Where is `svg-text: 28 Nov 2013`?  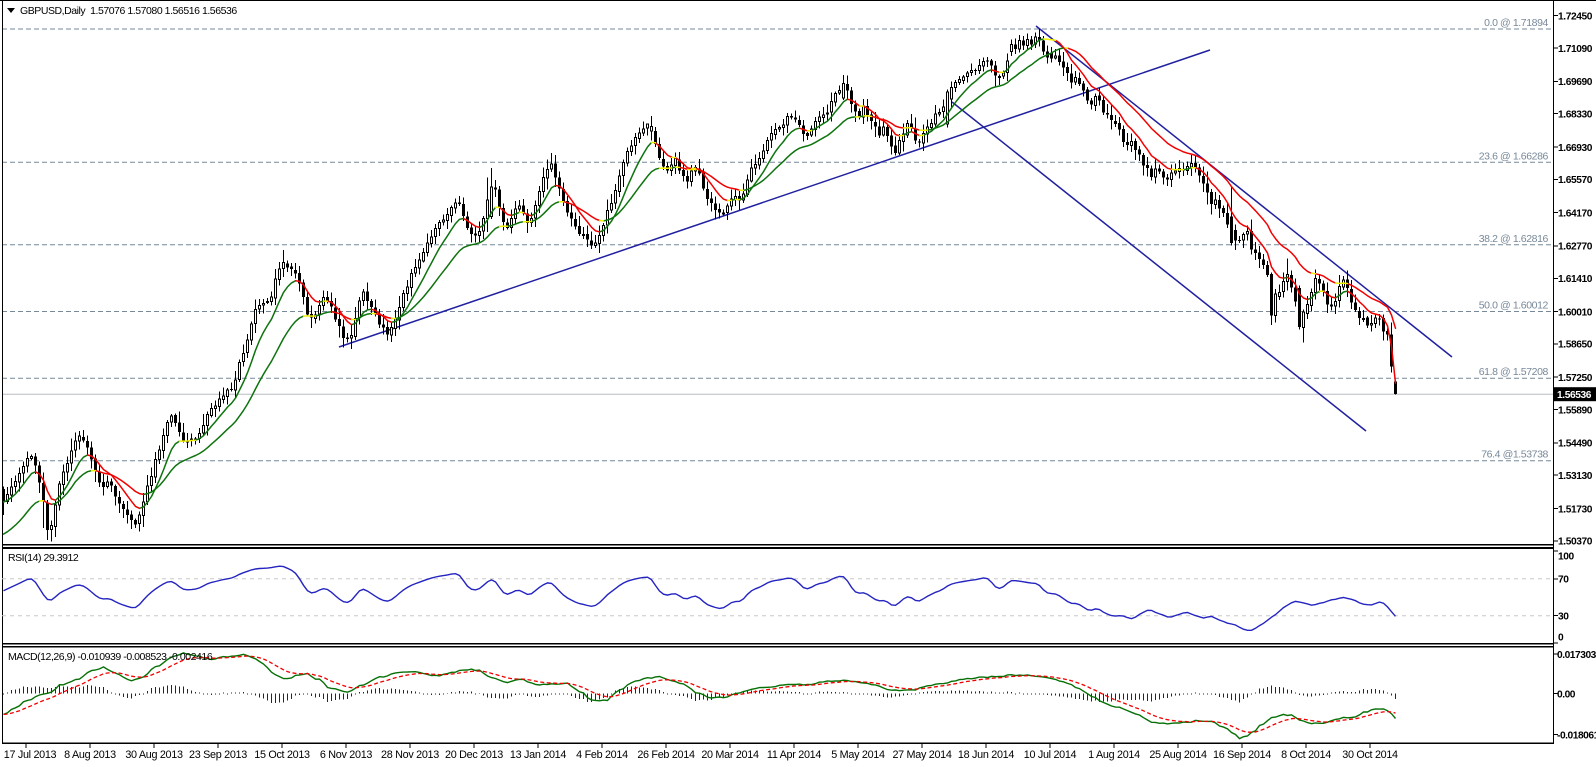 svg-text: 28 Nov 2013 is located at coordinates (410, 755).